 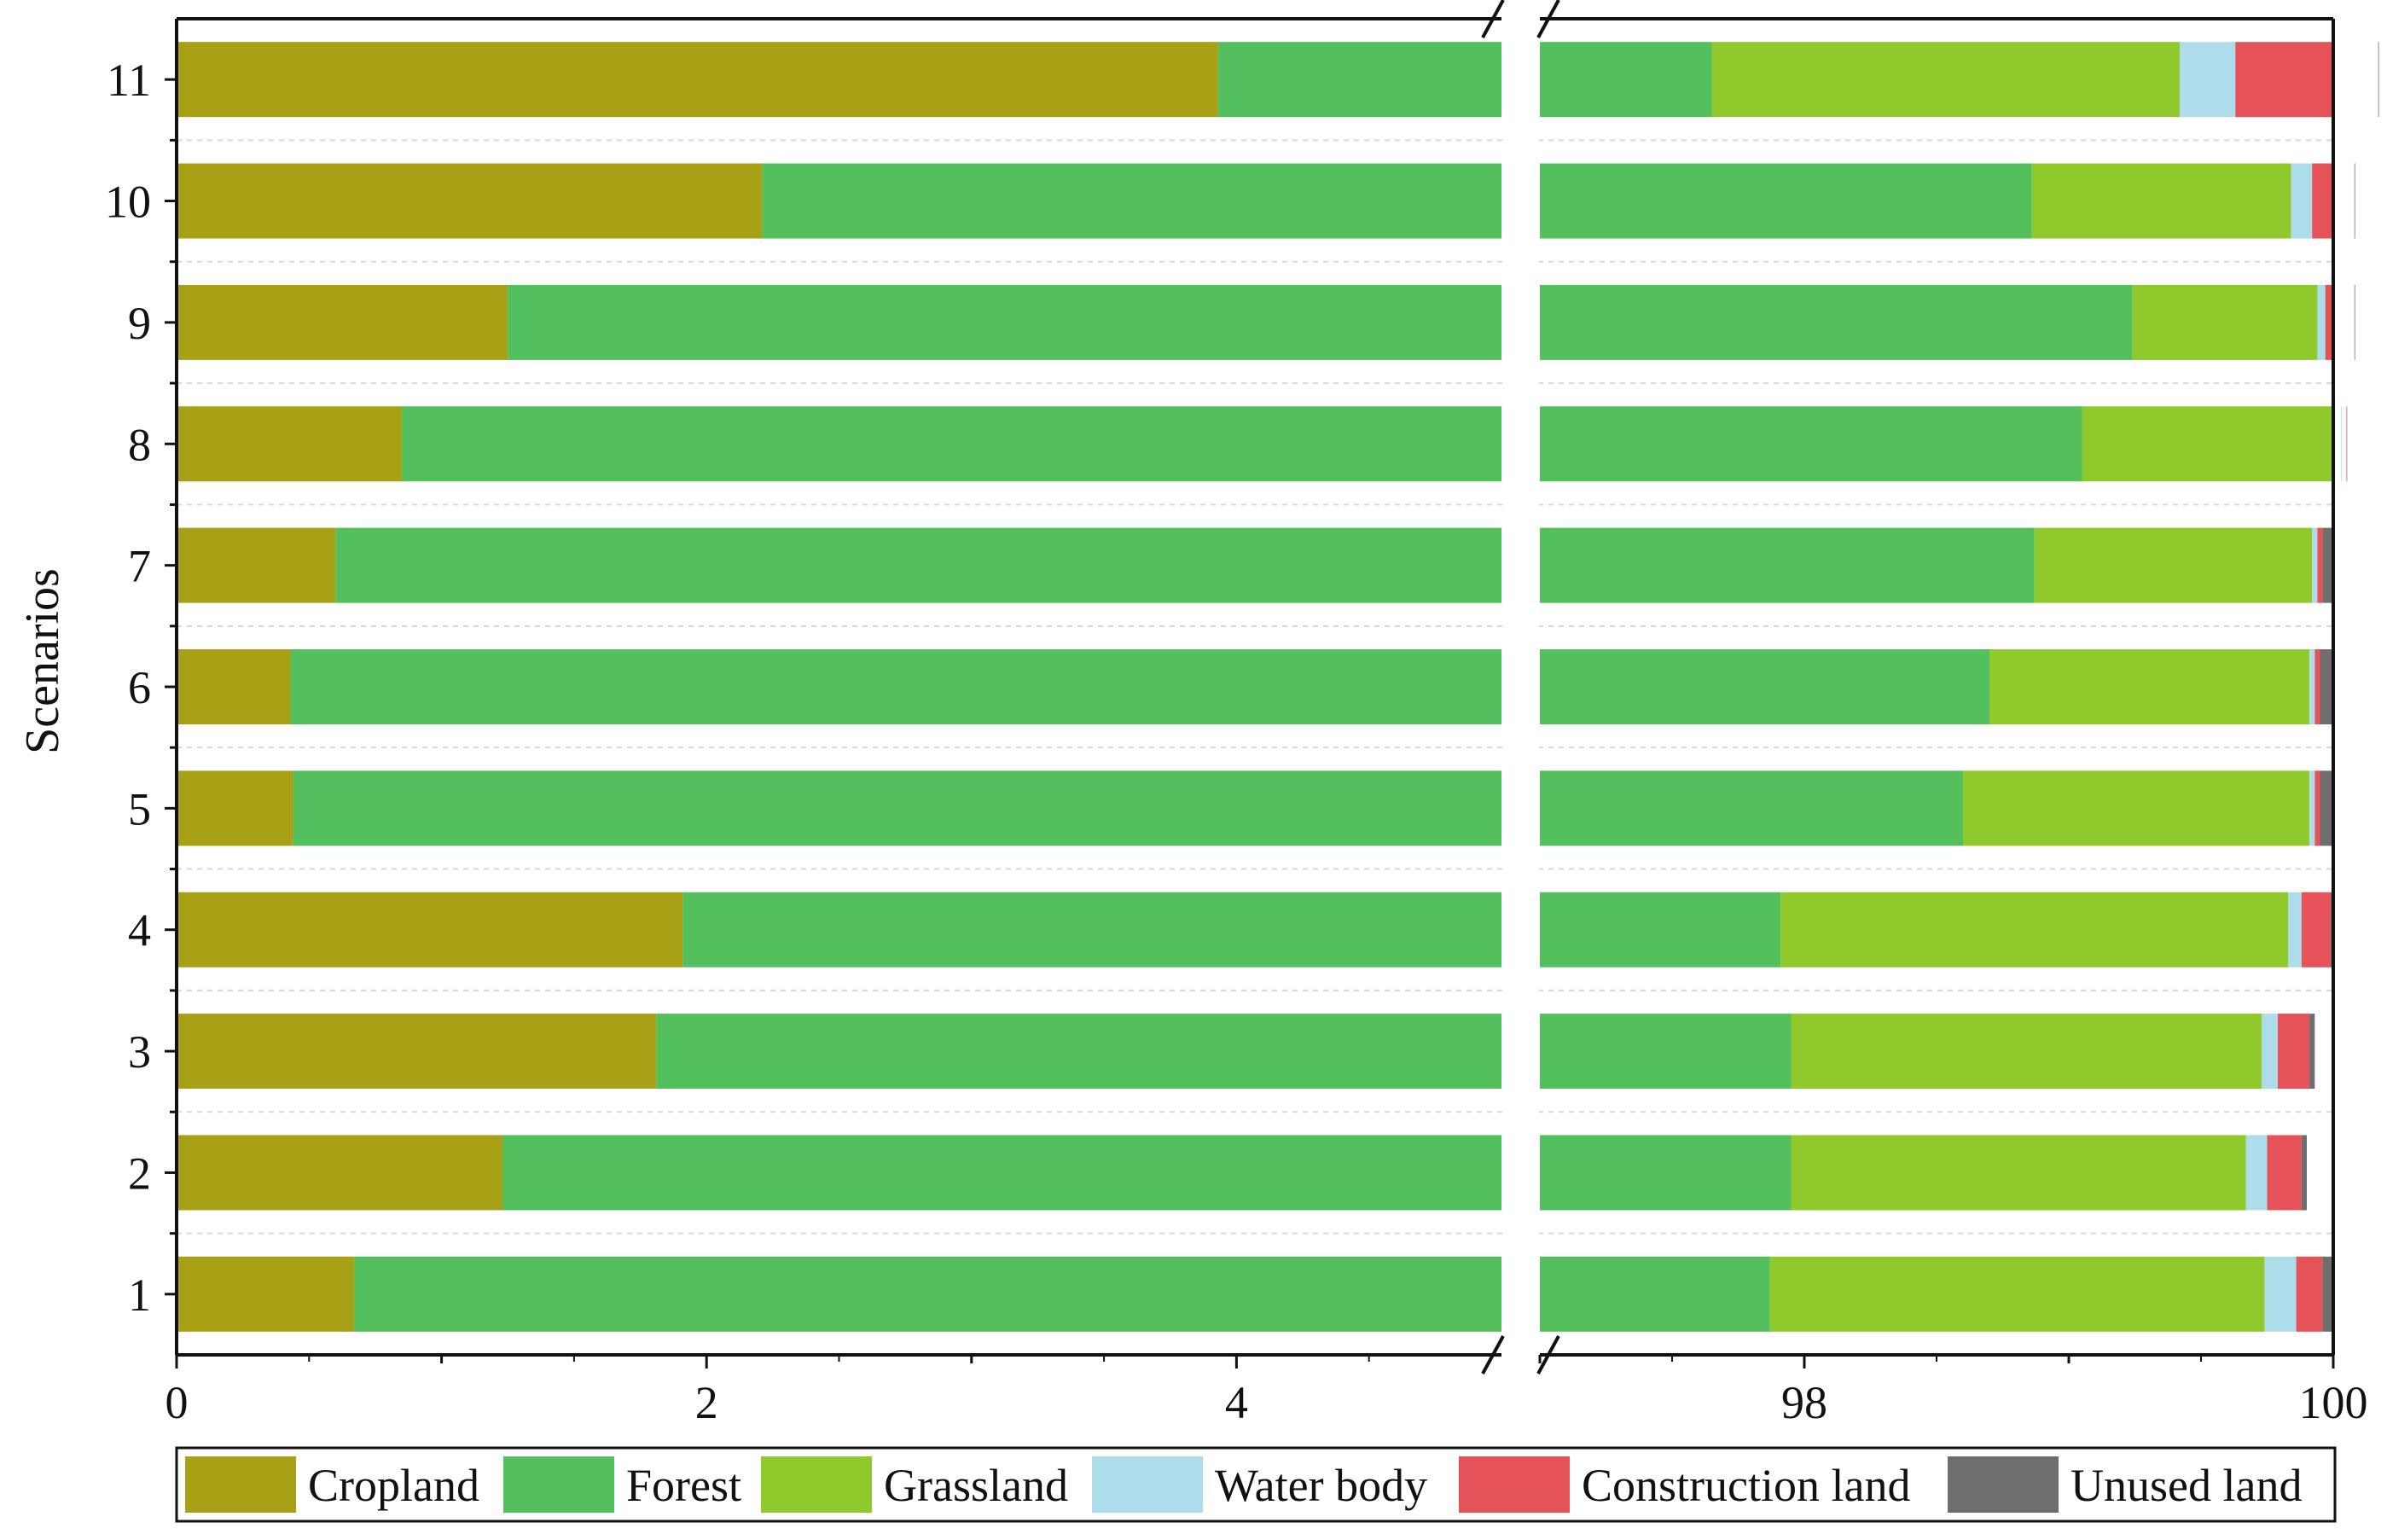 What do you see at coordinates (1804, 1402) in the screenshot?
I see `x-tick-label: 98` at bounding box center [1804, 1402].